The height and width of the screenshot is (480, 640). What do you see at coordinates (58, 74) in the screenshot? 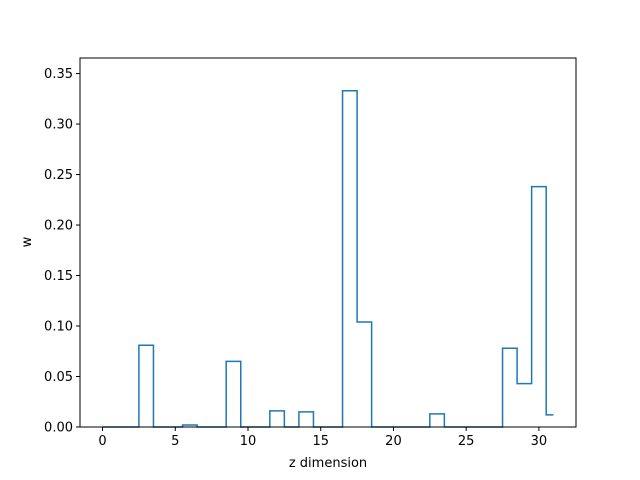
I see `y-tick-label: 0.35` at bounding box center [58, 74].